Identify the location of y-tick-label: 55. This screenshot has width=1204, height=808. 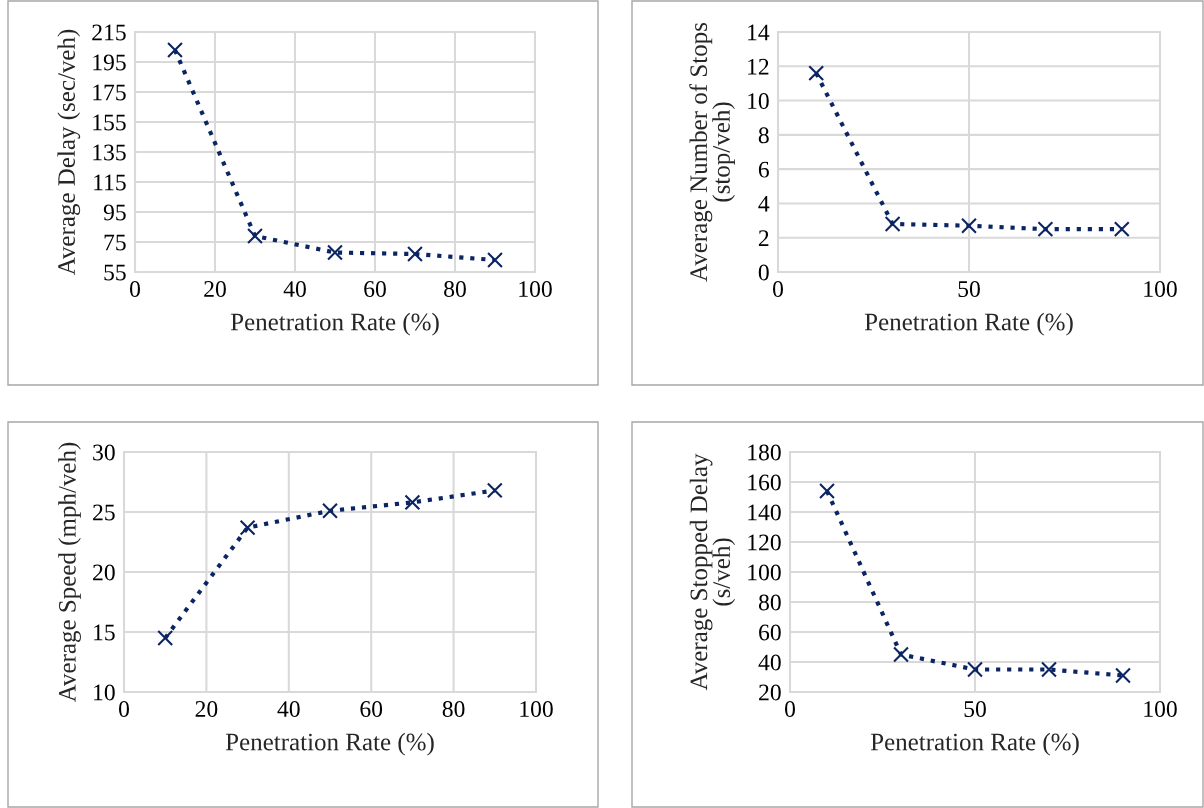
(115, 272).